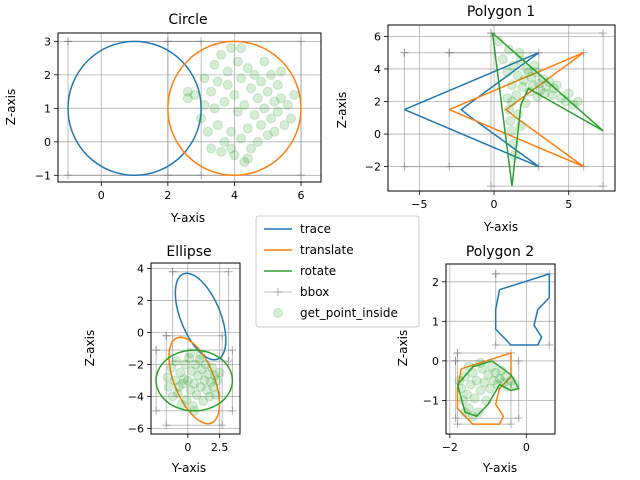  What do you see at coordinates (403, 348) in the screenshot?
I see `y-axis-label: Z-axis` at bounding box center [403, 348].